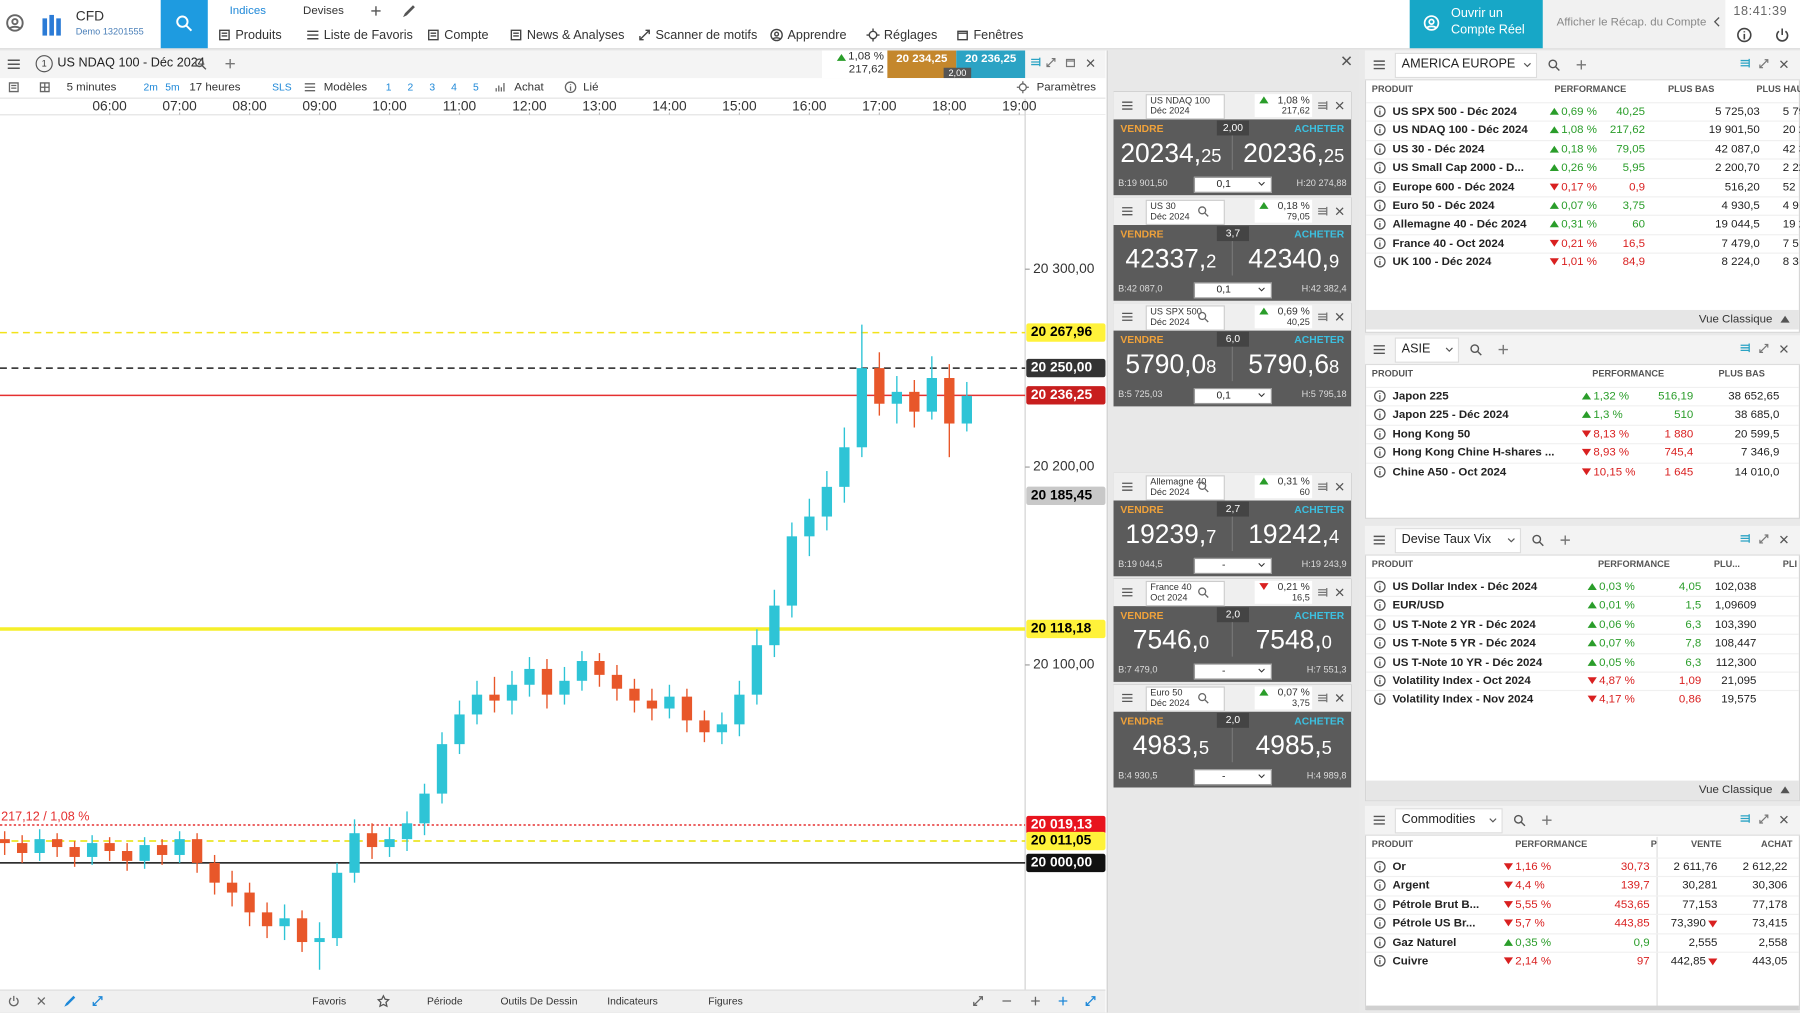 This screenshot has height=1013, width=1800. I want to click on minus-icon, so click(1007, 1001).